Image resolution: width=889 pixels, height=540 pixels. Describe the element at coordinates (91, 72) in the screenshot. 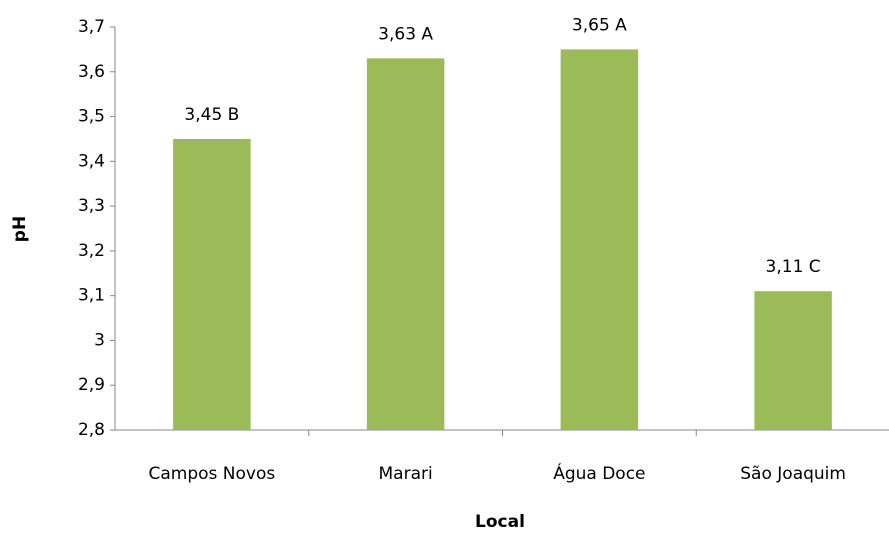

I see `y-tick-label: 3,6` at that location.